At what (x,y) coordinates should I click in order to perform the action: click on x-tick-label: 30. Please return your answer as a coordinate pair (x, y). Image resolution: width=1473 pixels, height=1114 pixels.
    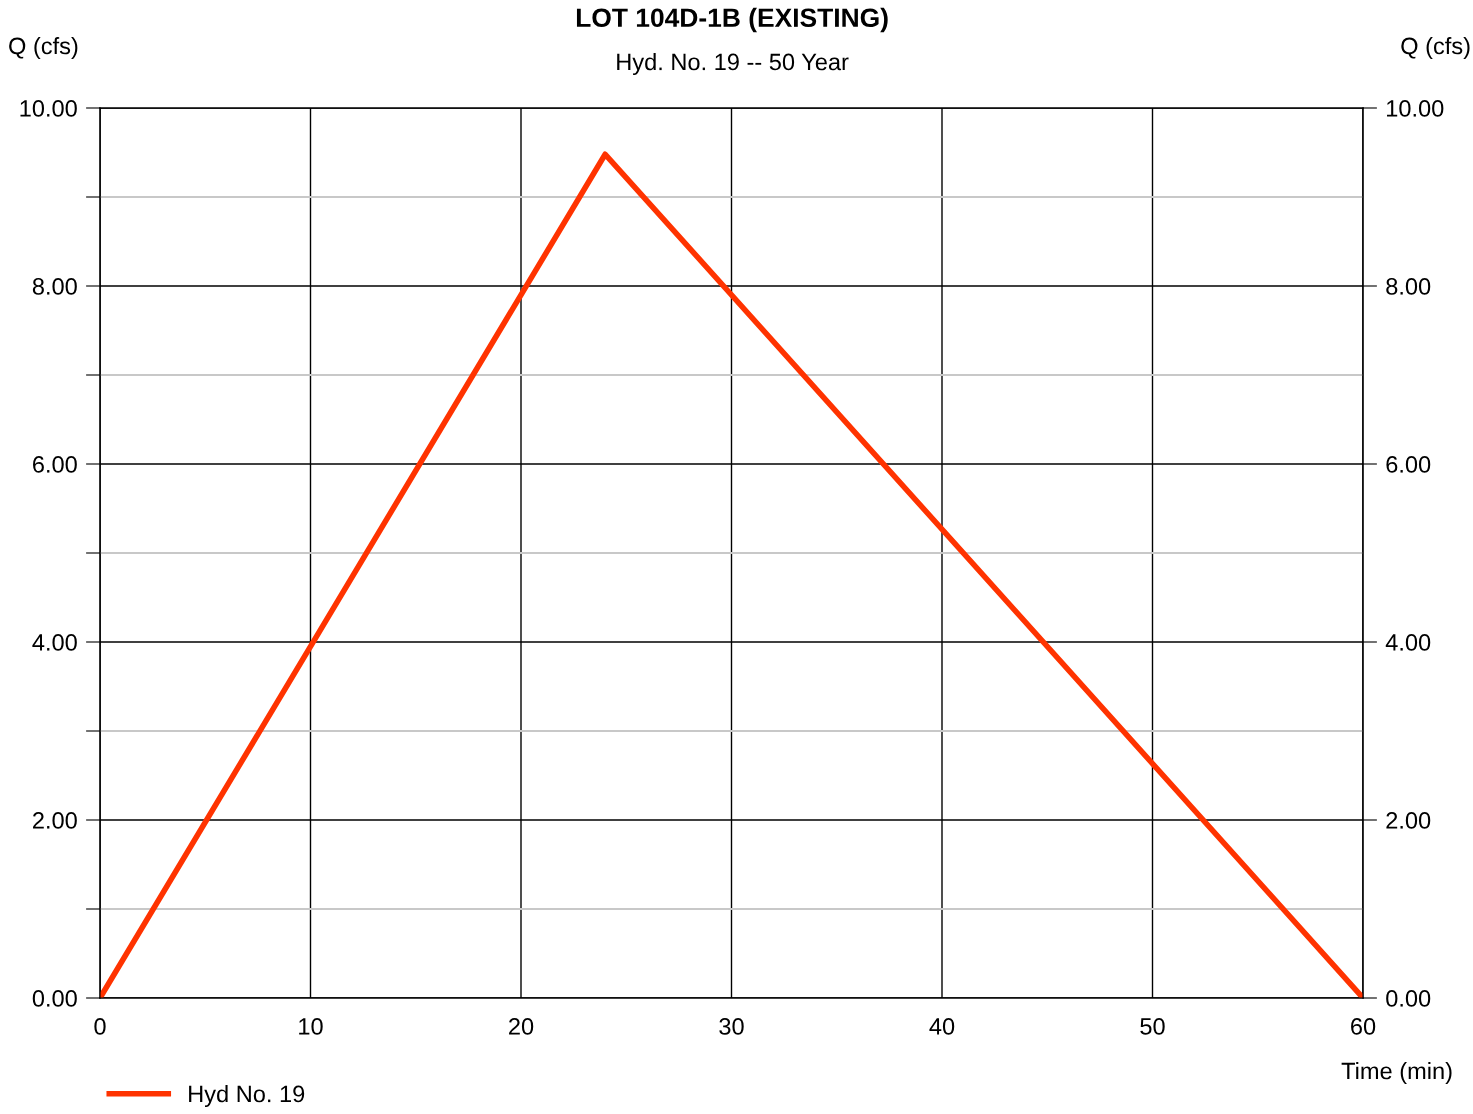
    Looking at the image, I should click on (731, 1026).